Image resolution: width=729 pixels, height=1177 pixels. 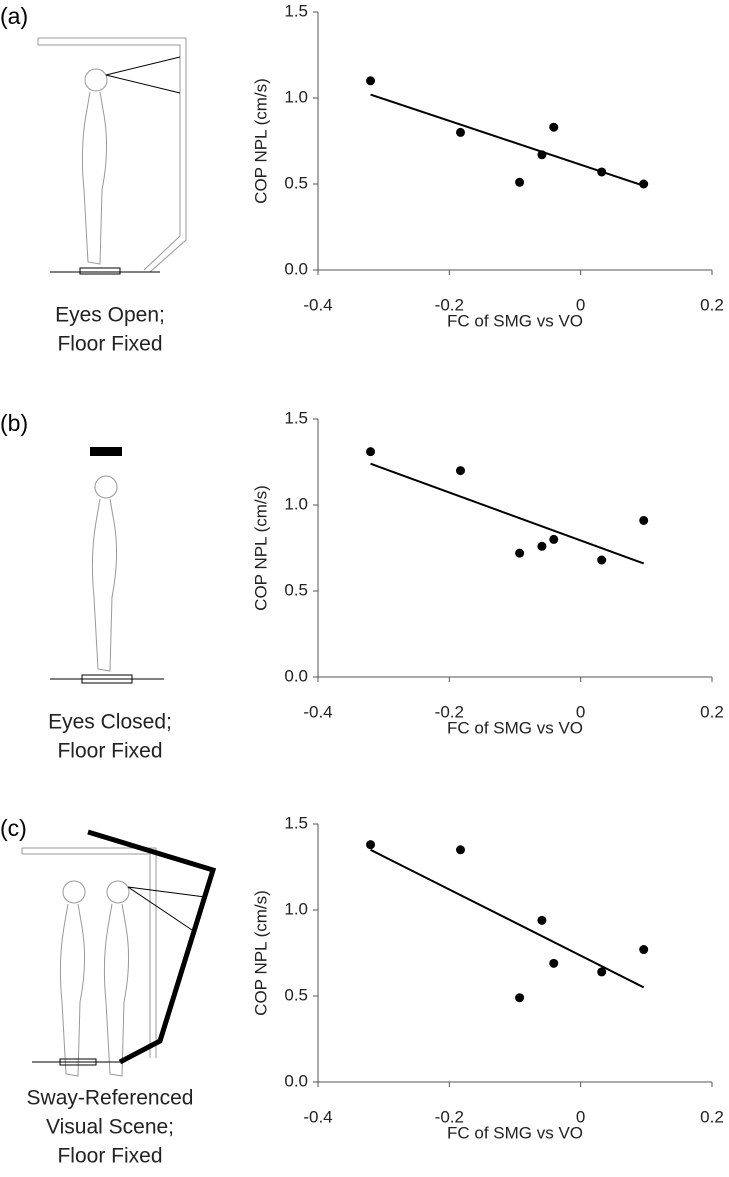 What do you see at coordinates (110, 1098) in the screenshot?
I see `caption: Sway-Referenced` at bounding box center [110, 1098].